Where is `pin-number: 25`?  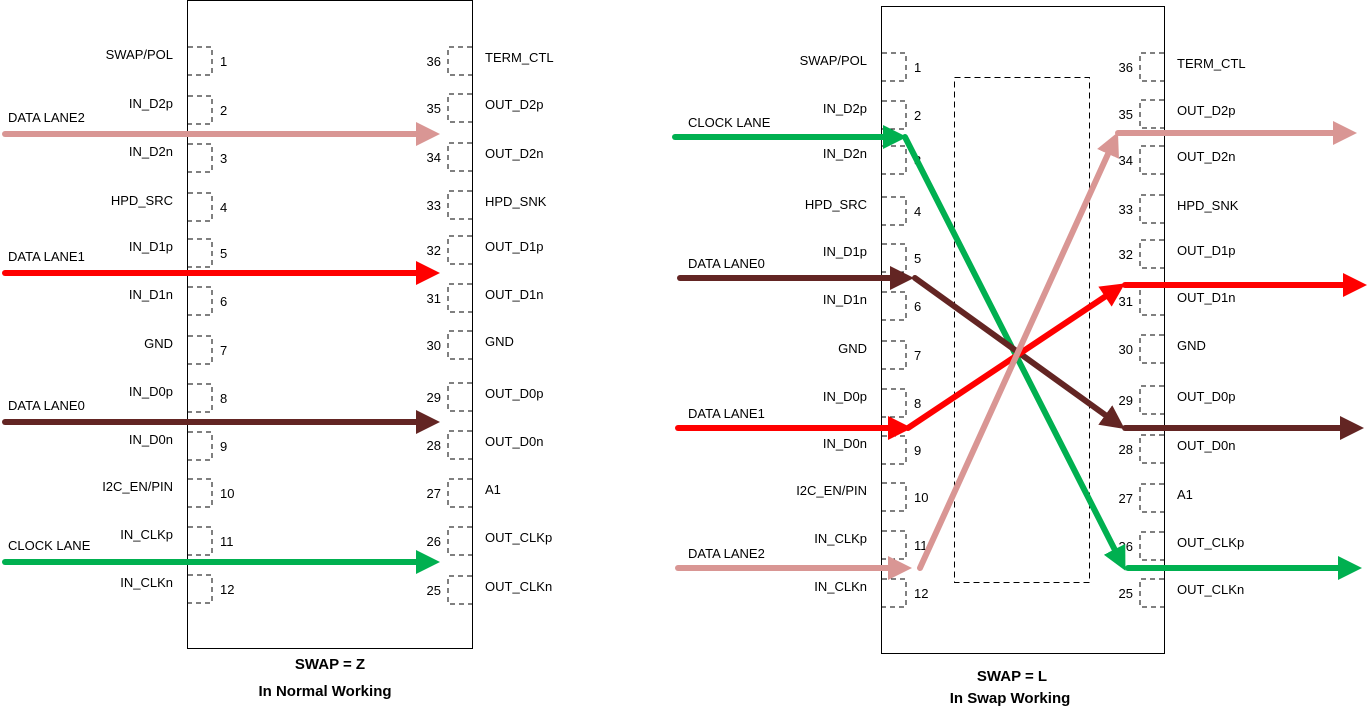 pin-number: 25 is located at coordinates (1126, 593).